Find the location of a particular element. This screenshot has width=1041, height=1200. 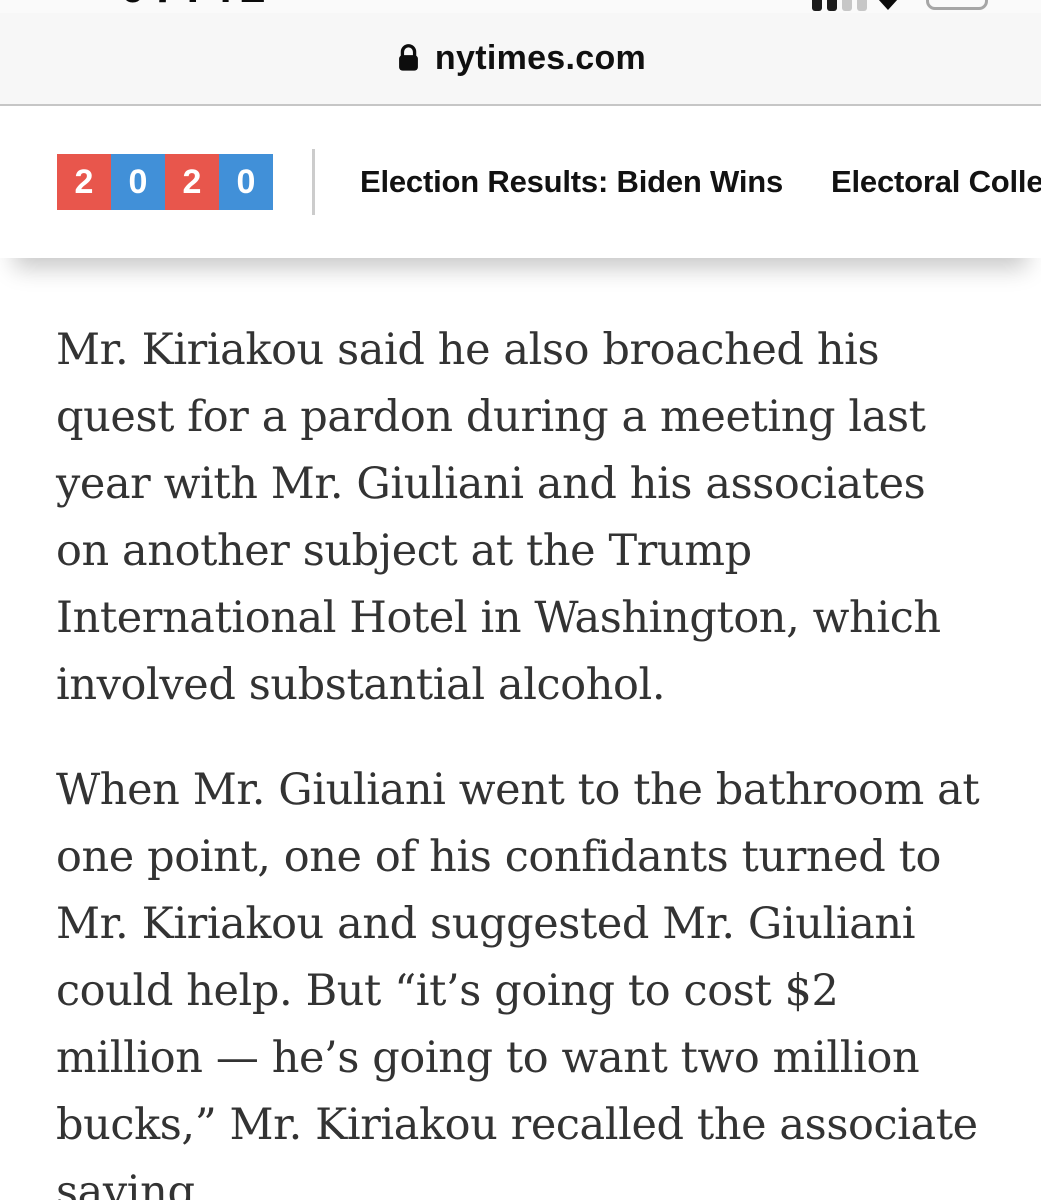

election-2020-logo: 2 0 2 0 is located at coordinates (165, 182).